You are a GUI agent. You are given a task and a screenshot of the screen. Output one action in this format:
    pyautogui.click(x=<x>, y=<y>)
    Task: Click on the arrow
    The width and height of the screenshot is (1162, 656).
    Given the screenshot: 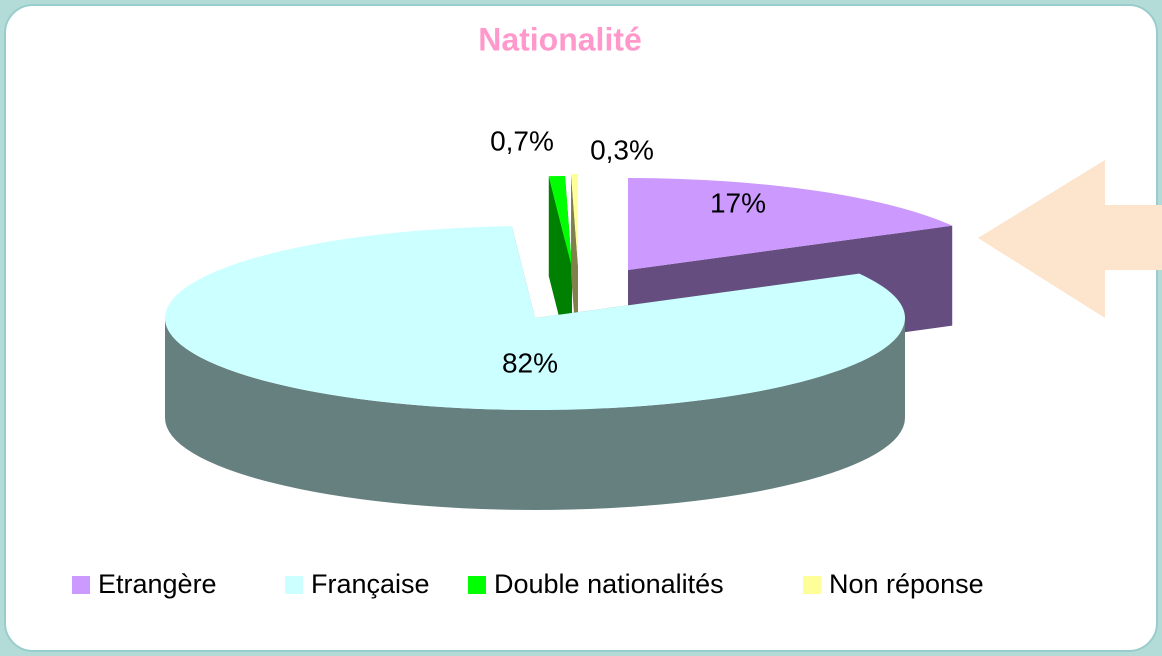 What is the action you would take?
    pyautogui.click(x=1070, y=239)
    